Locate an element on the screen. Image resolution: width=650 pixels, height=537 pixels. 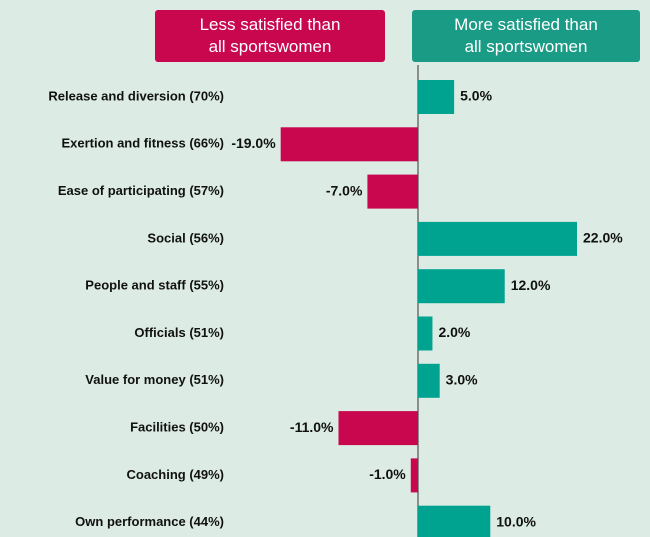
category-label: Social (56%) is located at coordinates (185, 237).